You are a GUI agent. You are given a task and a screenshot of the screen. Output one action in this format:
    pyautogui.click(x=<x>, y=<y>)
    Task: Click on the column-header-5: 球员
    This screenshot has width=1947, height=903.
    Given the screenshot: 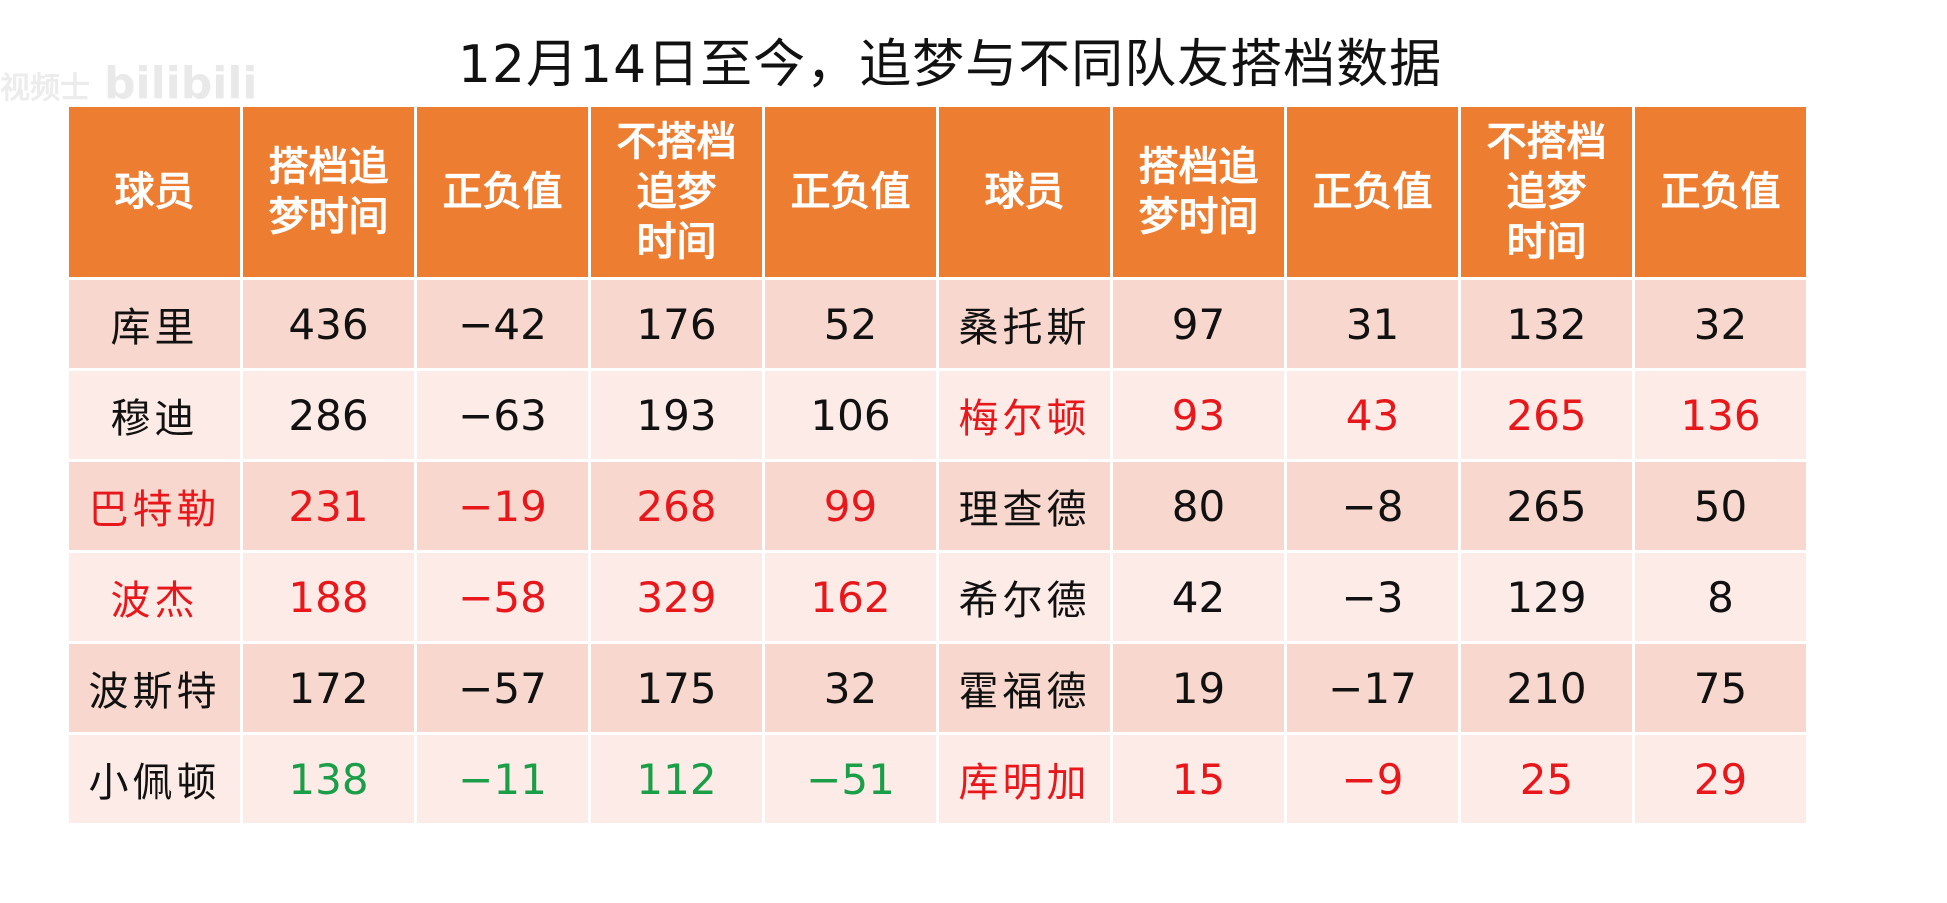 What is the action you would take?
    pyautogui.click(x=1024, y=192)
    